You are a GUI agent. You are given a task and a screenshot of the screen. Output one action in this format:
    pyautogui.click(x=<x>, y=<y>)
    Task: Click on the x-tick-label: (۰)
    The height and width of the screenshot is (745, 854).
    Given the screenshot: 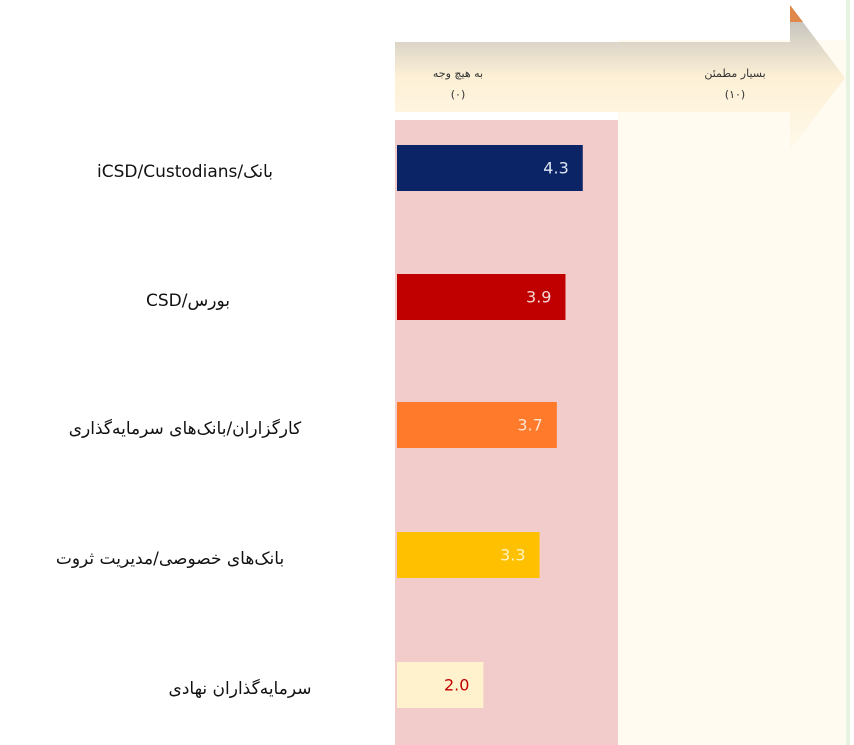 What is the action you would take?
    pyautogui.click(x=458, y=94)
    